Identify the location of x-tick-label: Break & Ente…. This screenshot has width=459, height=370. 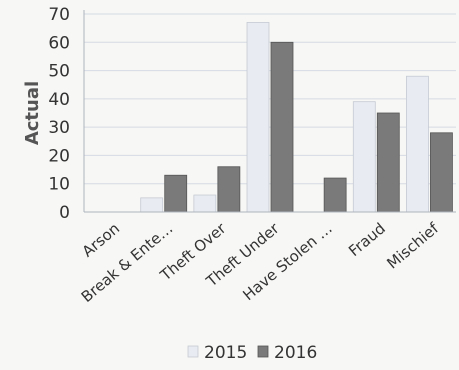
(127, 262).